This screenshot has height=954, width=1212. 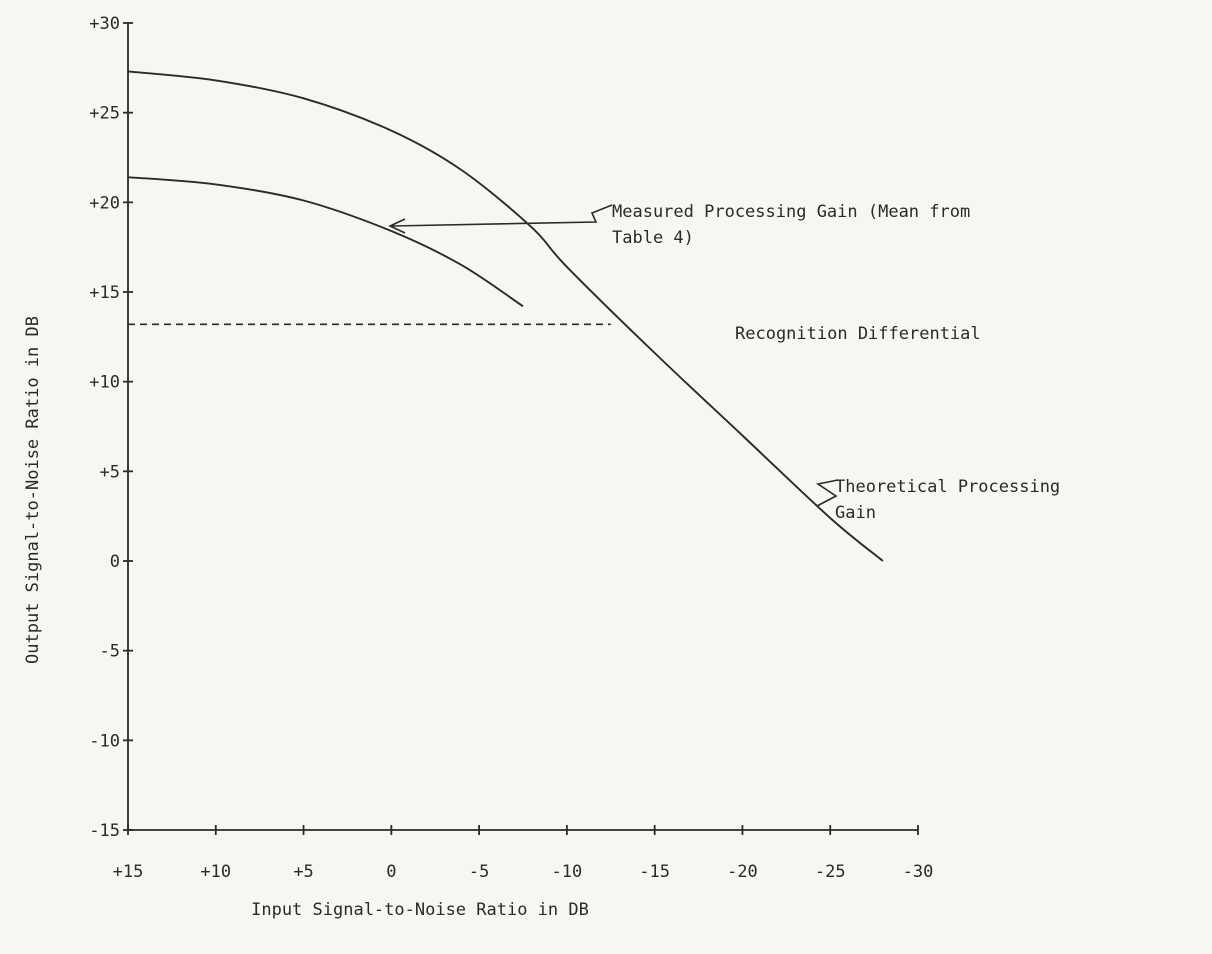 I want to click on measured-label-line2: Table 4), so click(x=653, y=238).